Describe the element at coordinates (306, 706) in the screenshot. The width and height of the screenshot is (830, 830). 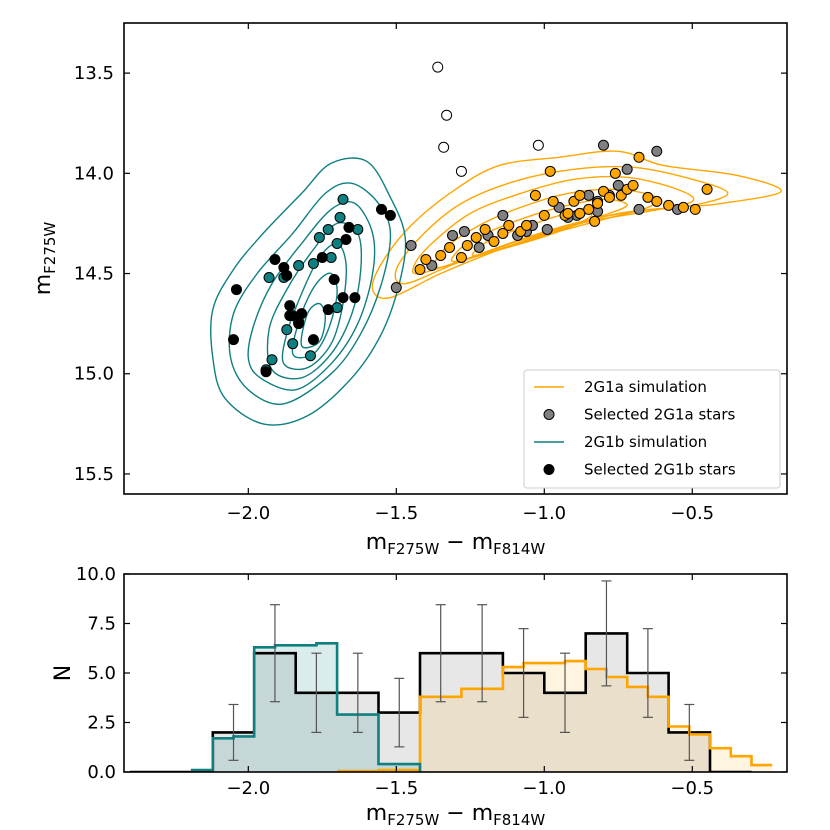
I see `sim-2G1b-step` at that location.